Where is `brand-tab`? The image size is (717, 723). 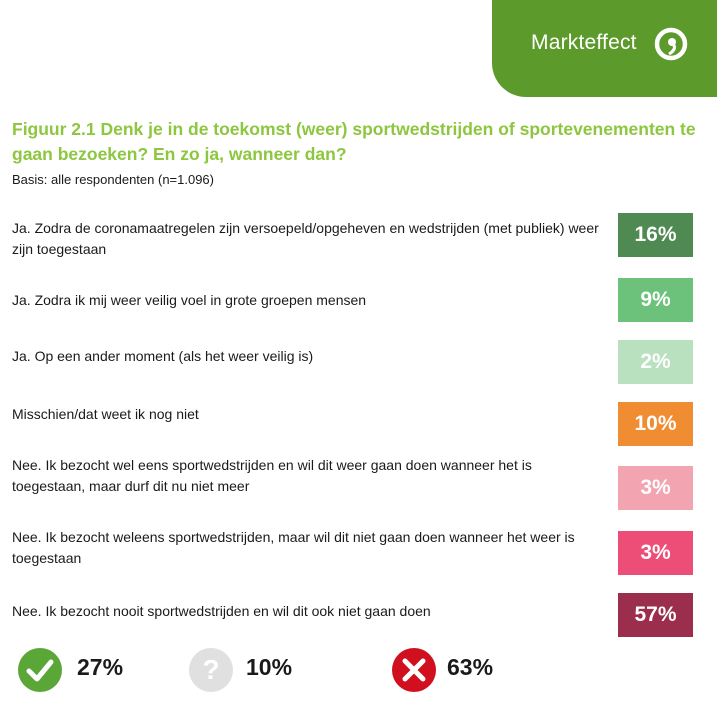
brand-tab is located at coordinates (604, 48).